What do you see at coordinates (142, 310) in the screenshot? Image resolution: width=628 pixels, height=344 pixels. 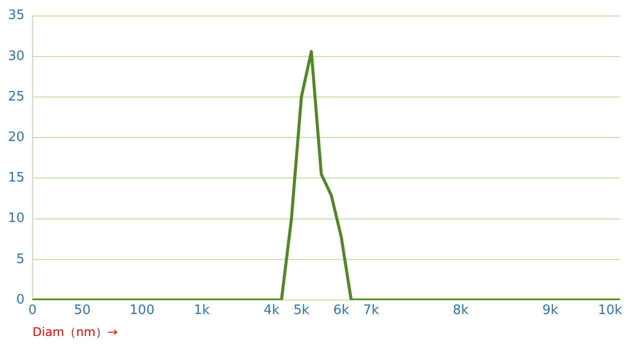 I see `x-tick-label: 100` at bounding box center [142, 310].